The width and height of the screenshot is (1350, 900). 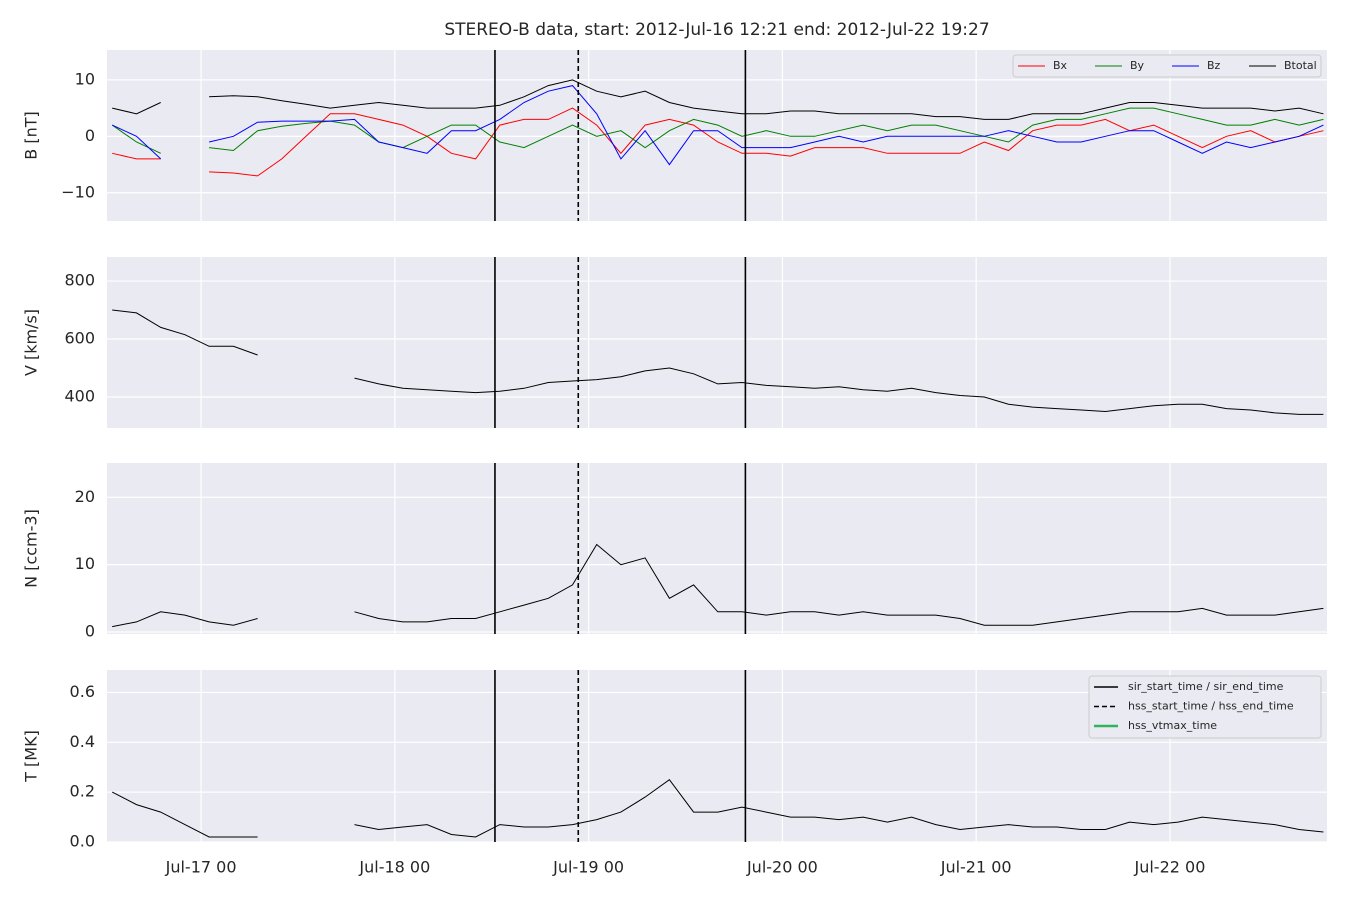 What do you see at coordinates (1206, 686) in the screenshot?
I see `legend-label: sir_start_time / sir_end_time` at bounding box center [1206, 686].